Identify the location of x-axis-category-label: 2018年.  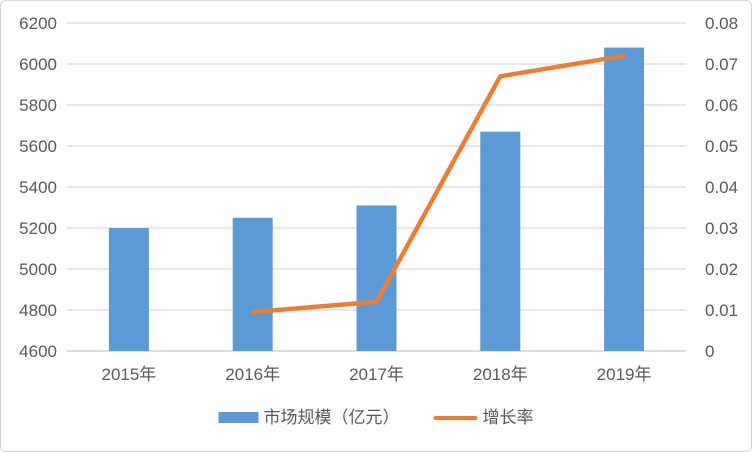
(500, 374).